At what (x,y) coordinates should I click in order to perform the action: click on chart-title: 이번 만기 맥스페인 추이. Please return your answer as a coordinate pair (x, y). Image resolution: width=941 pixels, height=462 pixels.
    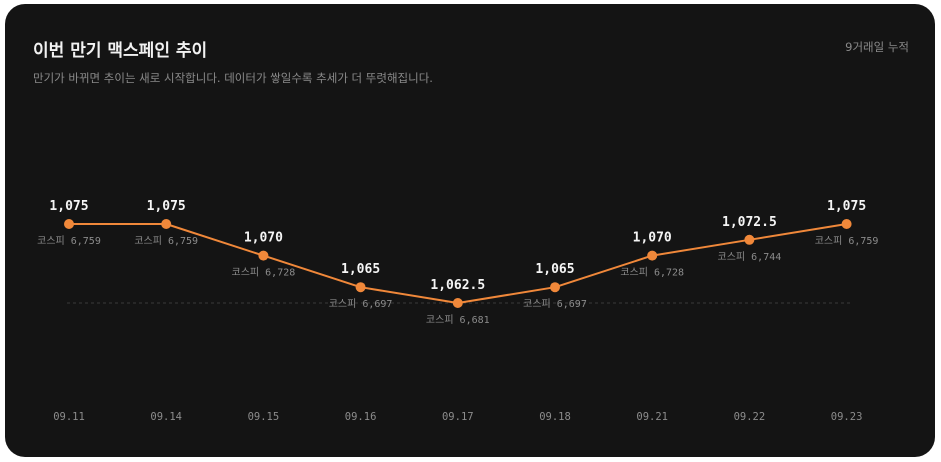
    Looking at the image, I should click on (120, 51).